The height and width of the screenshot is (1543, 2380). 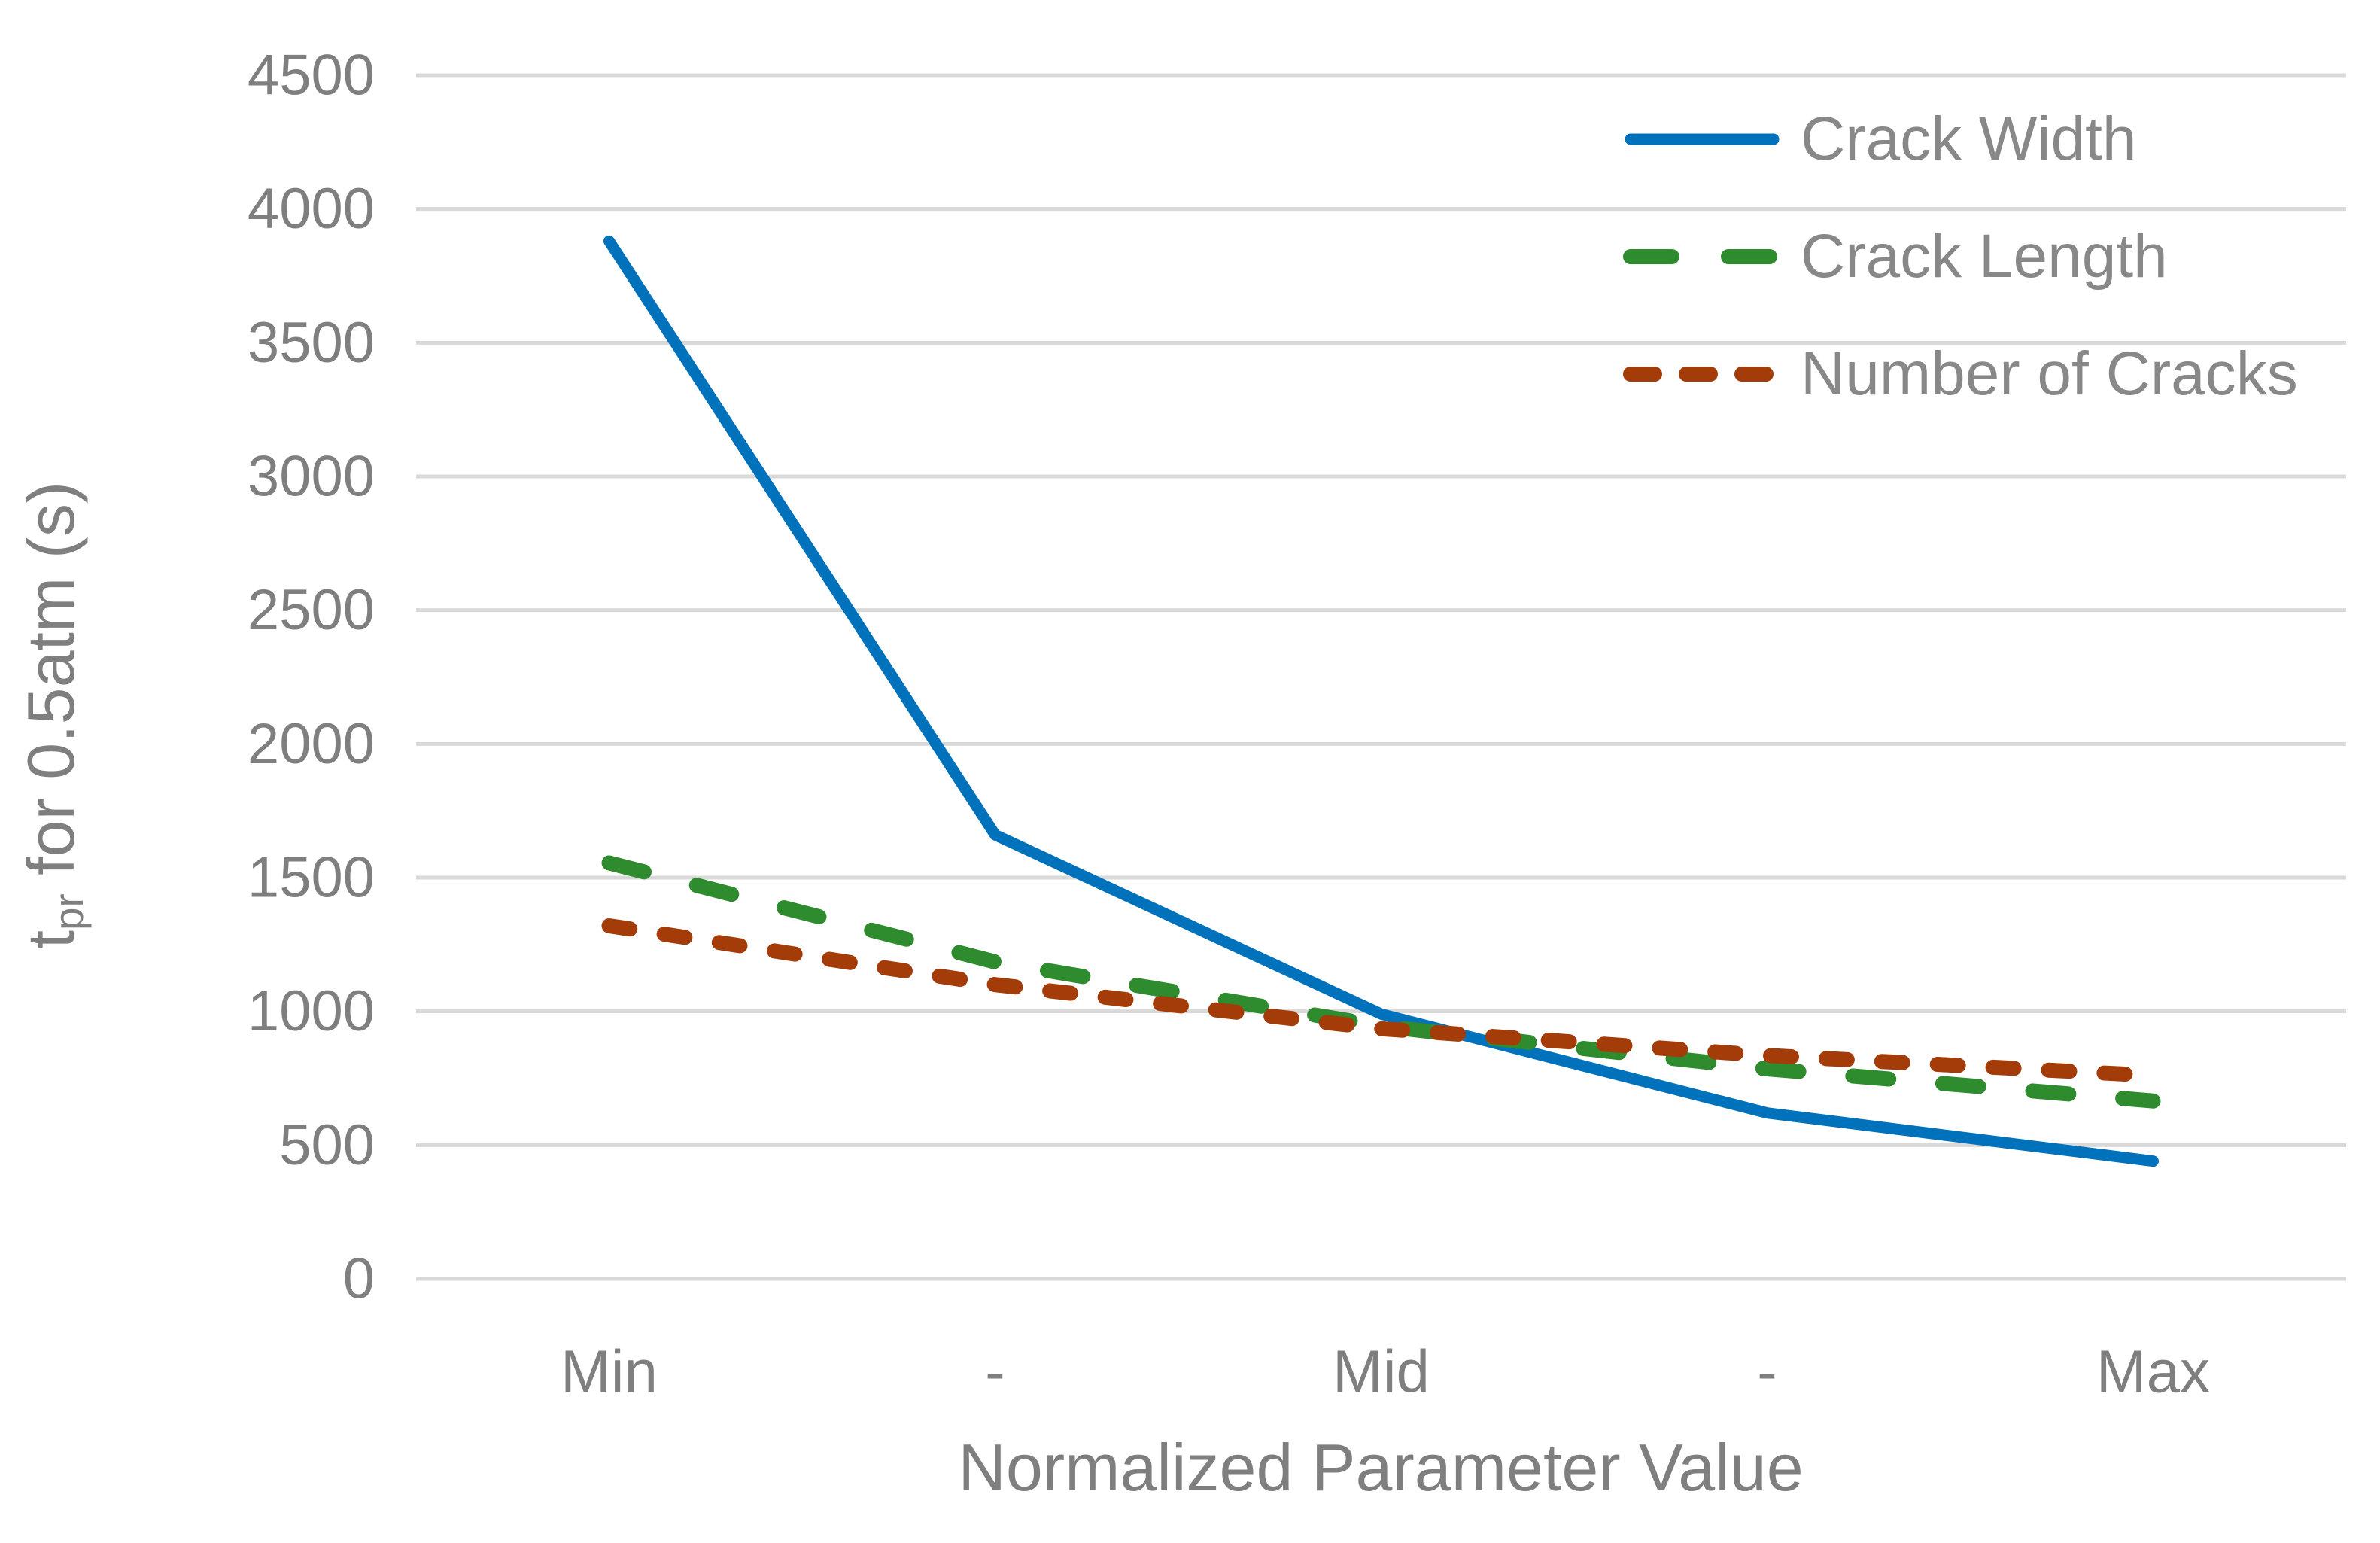 What do you see at coordinates (1381, 1467) in the screenshot?
I see `x-axis-title: Normalized Parameter Value` at bounding box center [1381, 1467].